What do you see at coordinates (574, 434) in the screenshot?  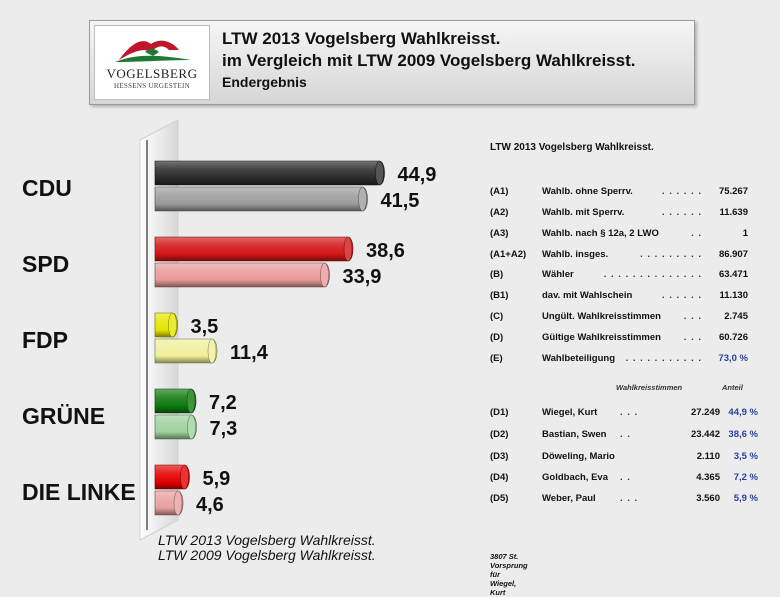 I see `candidate-name: Bastian, Swen` at bounding box center [574, 434].